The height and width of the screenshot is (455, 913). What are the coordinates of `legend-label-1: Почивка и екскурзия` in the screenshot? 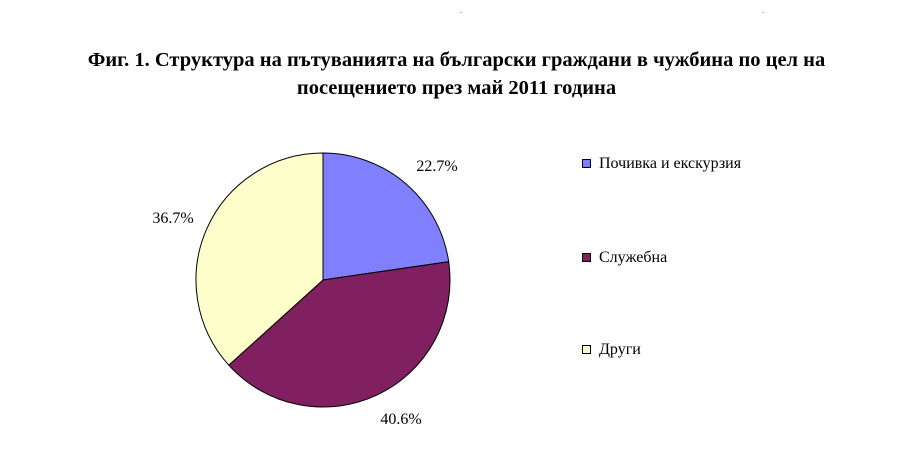 It's located at (670, 163).